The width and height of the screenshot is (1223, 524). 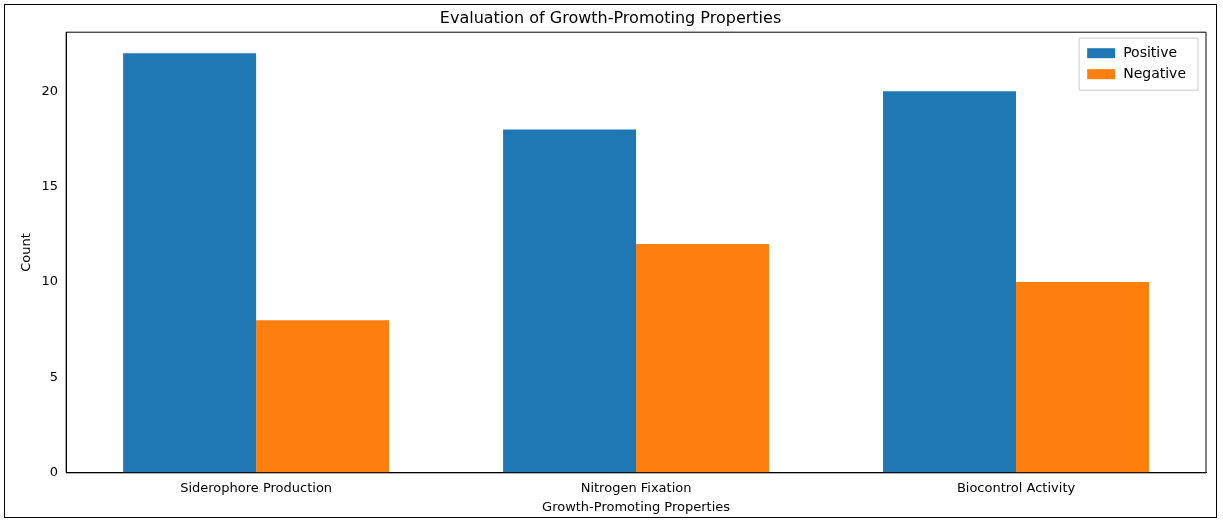 What do you see at coordinates (636, 487) in the screenshot?
I see `x-tick-label: Nitrogen Fixation` at bounding box center [636, 487].